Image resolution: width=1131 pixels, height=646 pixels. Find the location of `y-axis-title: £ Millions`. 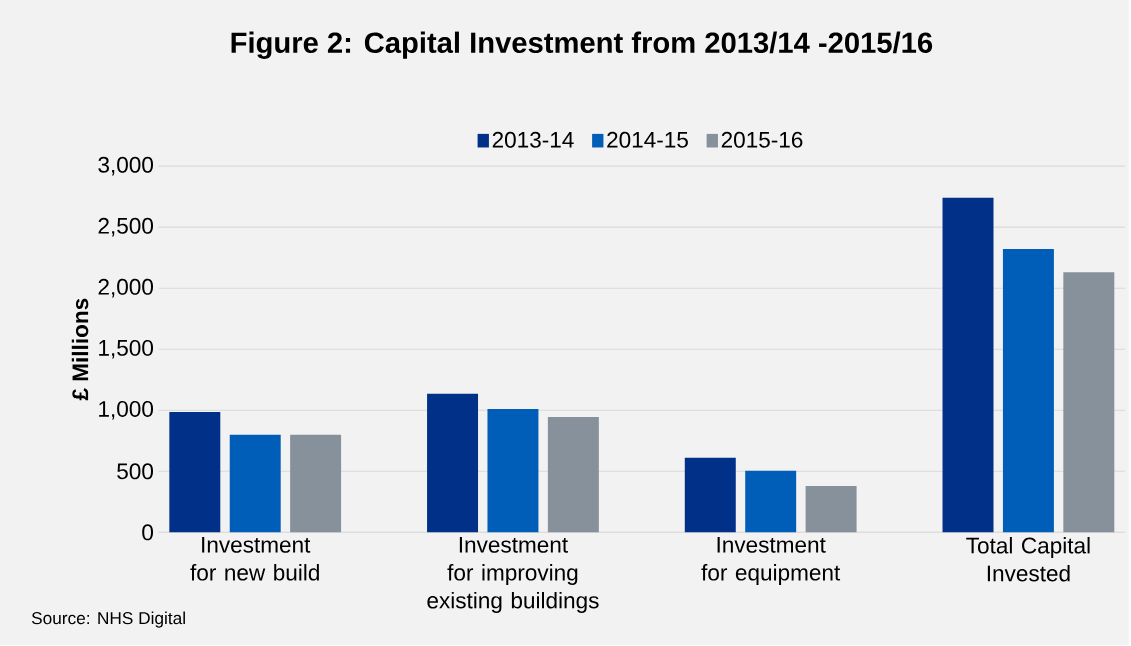

y-axis-title: £ Millions is located at coordinates (80, 349).